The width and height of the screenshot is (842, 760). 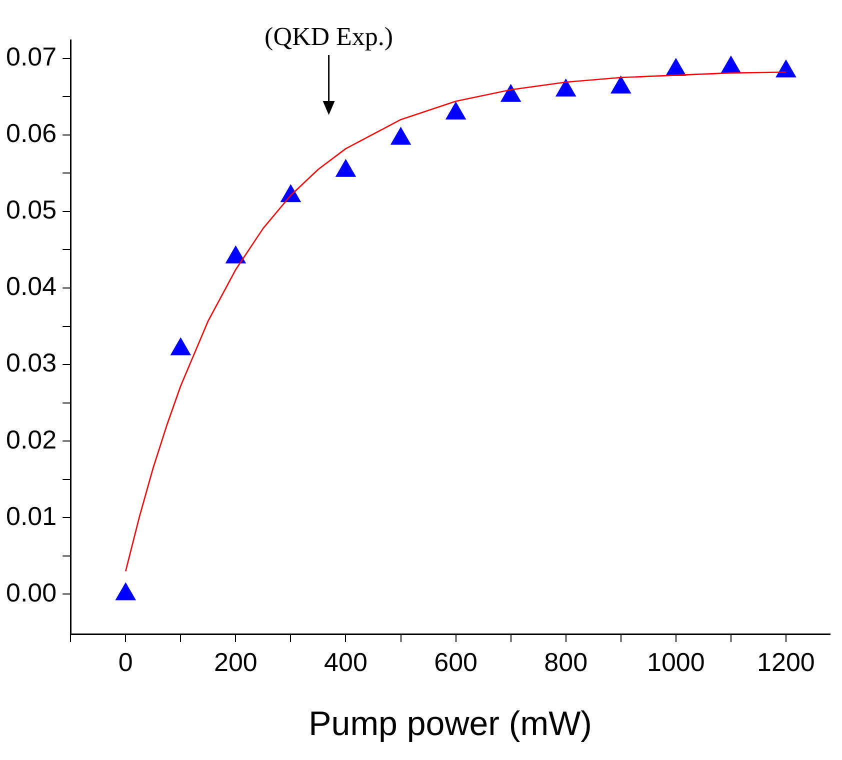 I want to click on x-tick-label: 0, so click(x=125, y=661).